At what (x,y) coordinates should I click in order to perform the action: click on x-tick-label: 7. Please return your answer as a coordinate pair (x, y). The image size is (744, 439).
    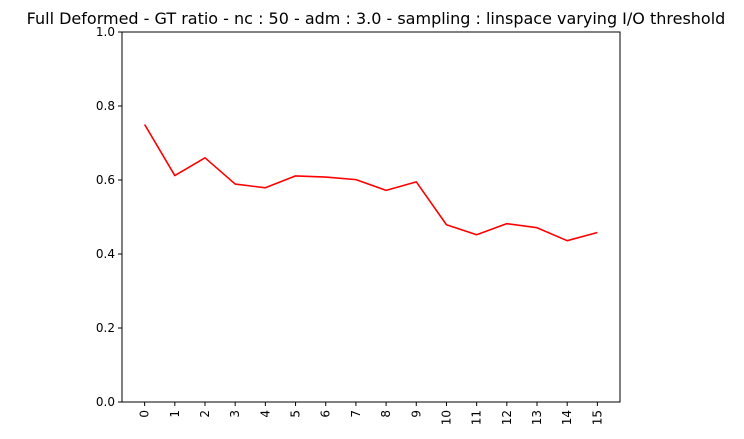
    Looking at the image, I should click on (356, 414).